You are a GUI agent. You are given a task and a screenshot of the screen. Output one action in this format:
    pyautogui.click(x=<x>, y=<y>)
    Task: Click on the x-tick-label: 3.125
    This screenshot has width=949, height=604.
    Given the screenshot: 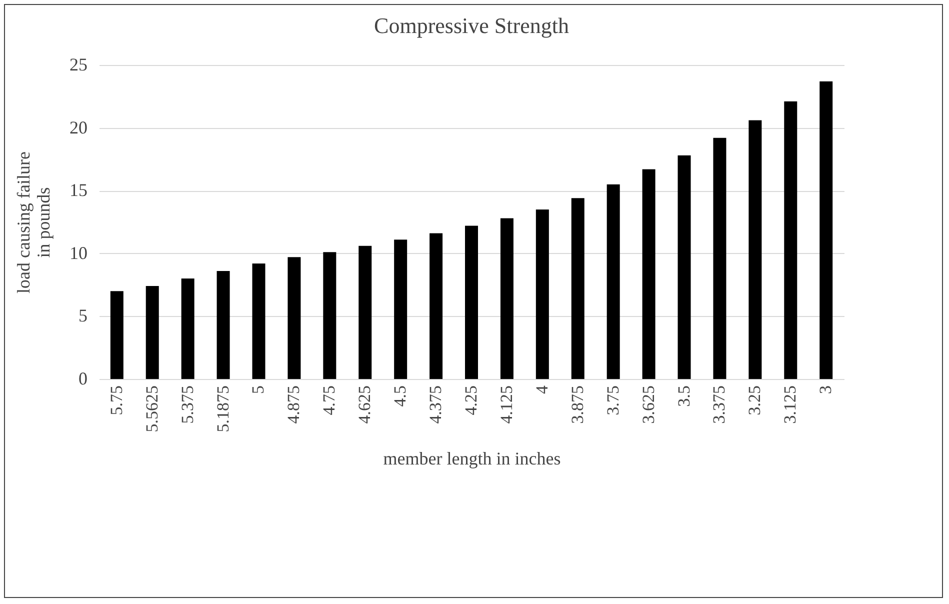 What is the action you would take?
    pyautogui.click(x=790, y=405)
    